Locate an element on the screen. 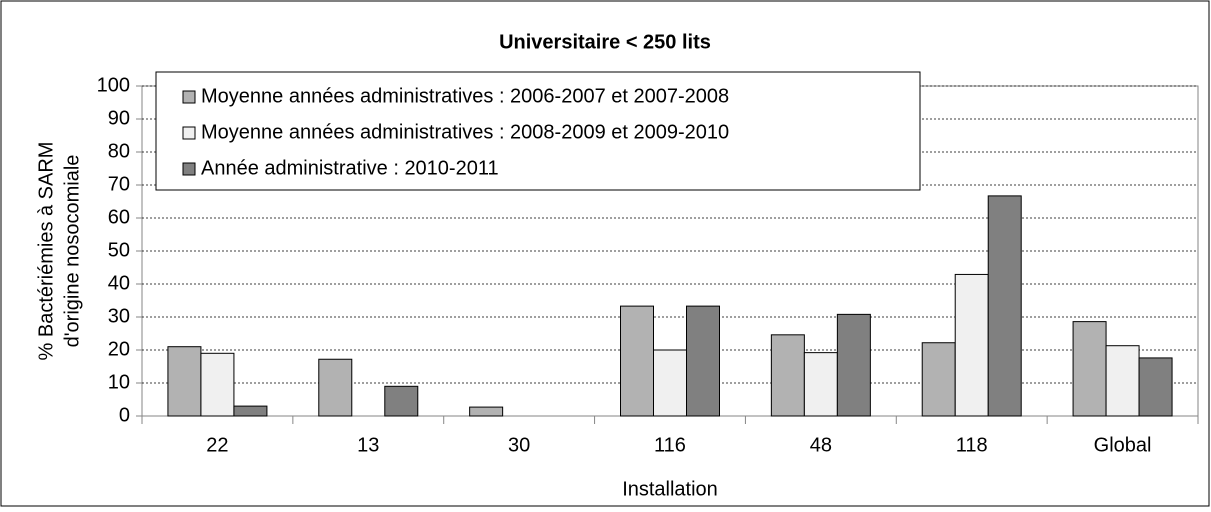 The width and height of the screenshot is (1211, 512). x-tick-label: 13 is located at coordinates (368, 445).